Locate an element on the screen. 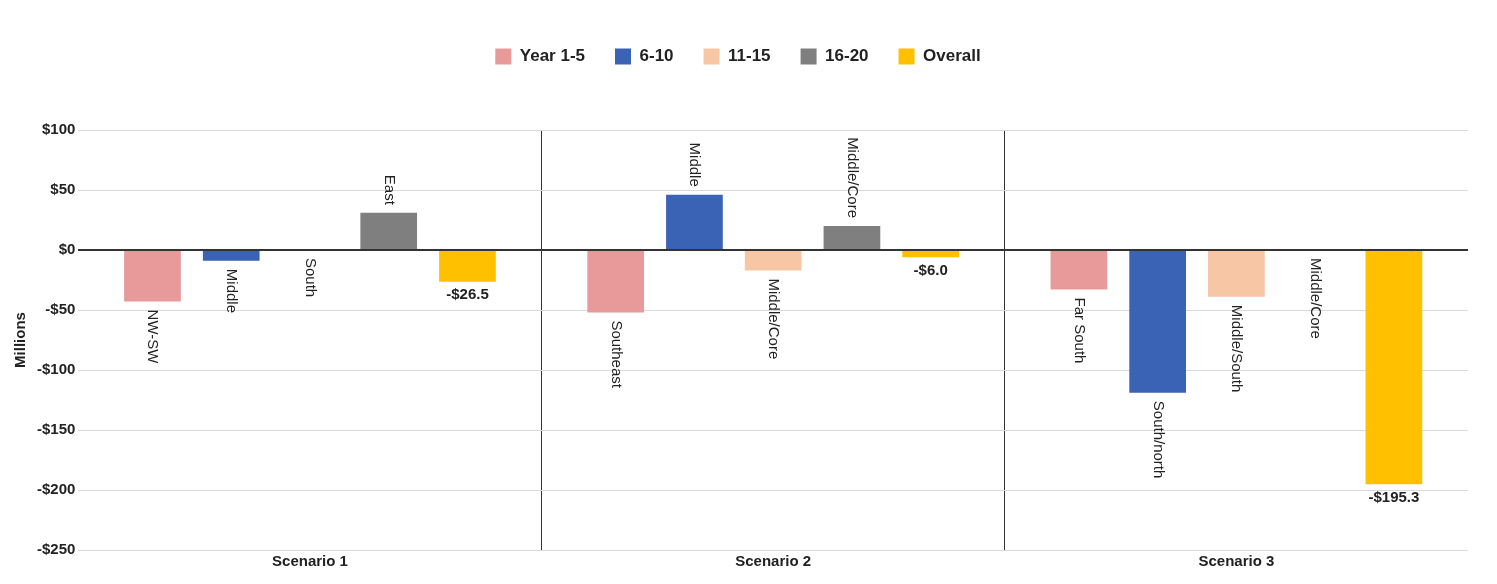 The width and height of the screenshot is (1497, 584). y-tick-label: $0 is located at coordinates (67, 249).